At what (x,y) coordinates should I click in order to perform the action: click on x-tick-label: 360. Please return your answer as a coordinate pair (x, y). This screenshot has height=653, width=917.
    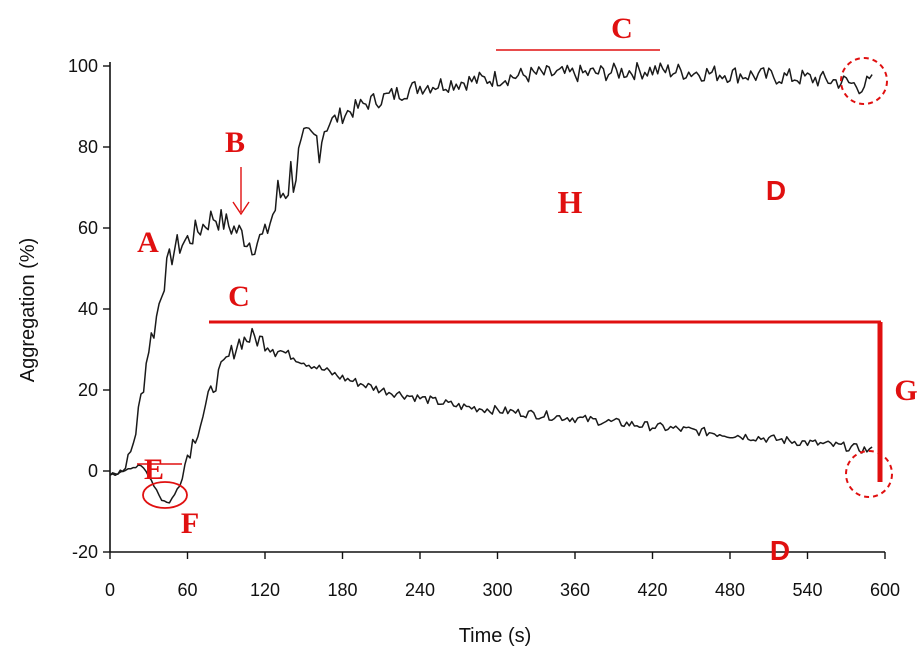
    Looking at the image, I should click on (575, 590).